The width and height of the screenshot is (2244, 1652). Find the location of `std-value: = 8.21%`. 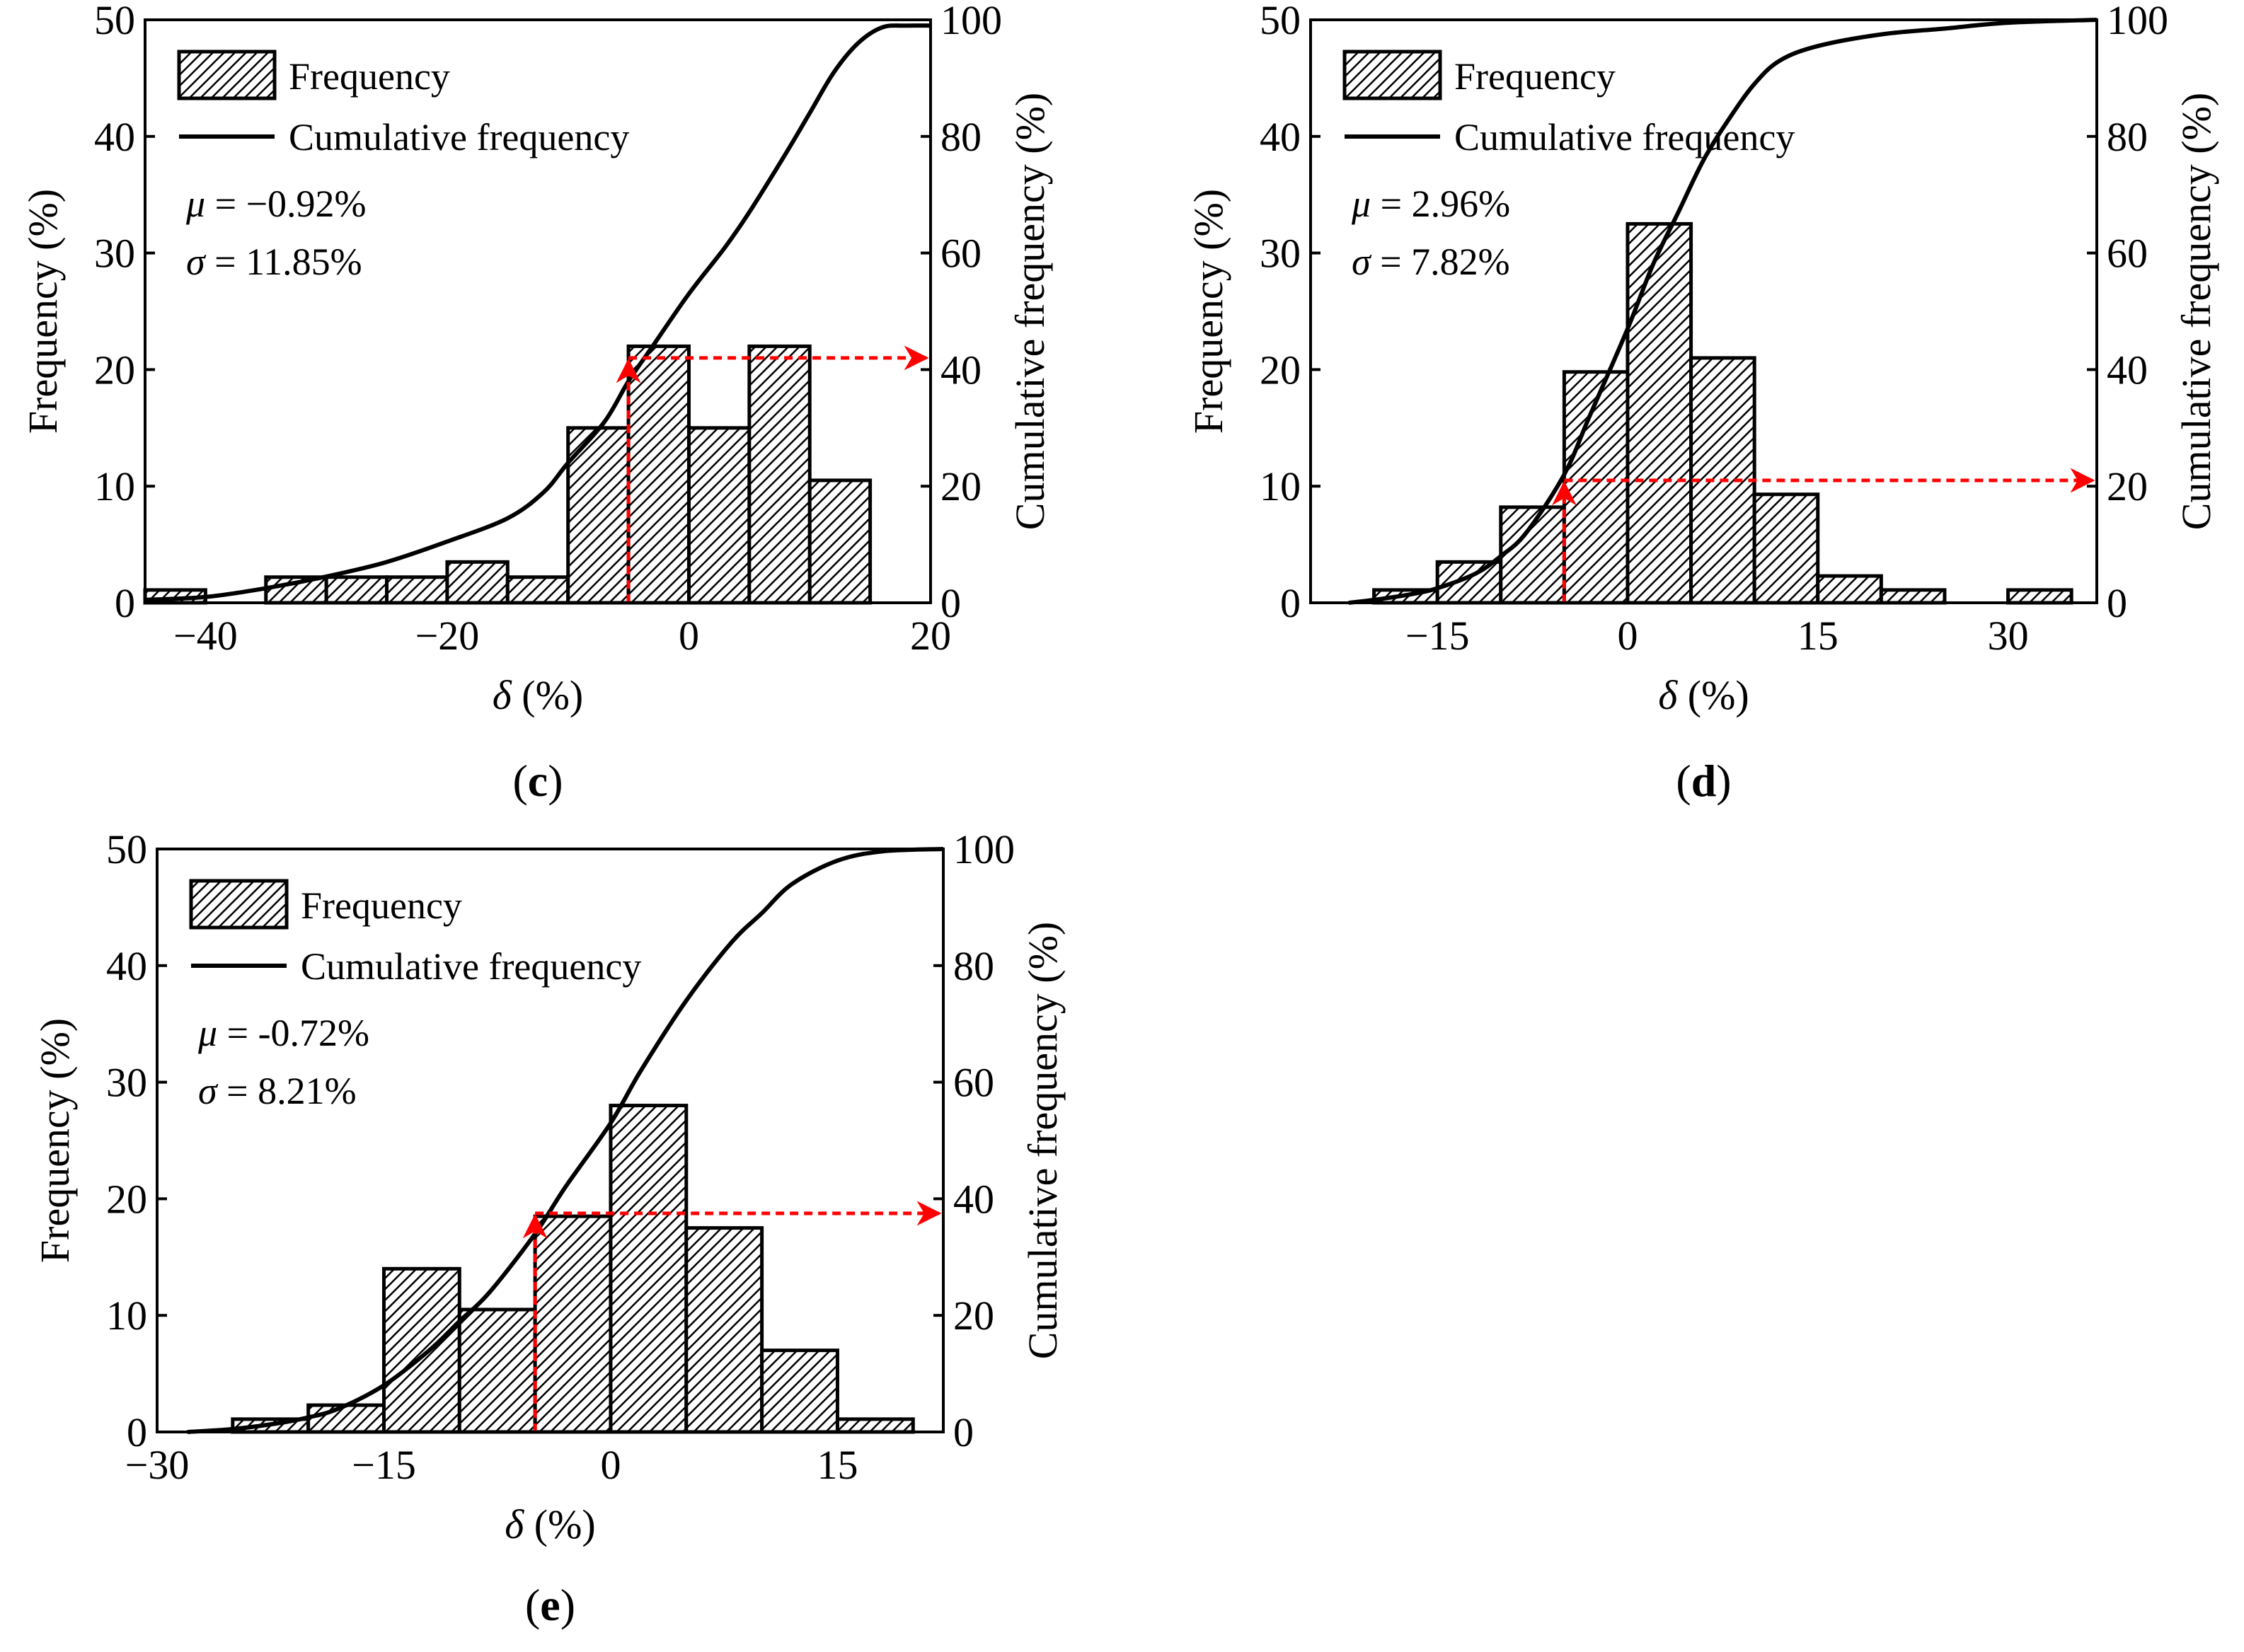

std-value: = 8.21% is located at coordinates (287, 1091).